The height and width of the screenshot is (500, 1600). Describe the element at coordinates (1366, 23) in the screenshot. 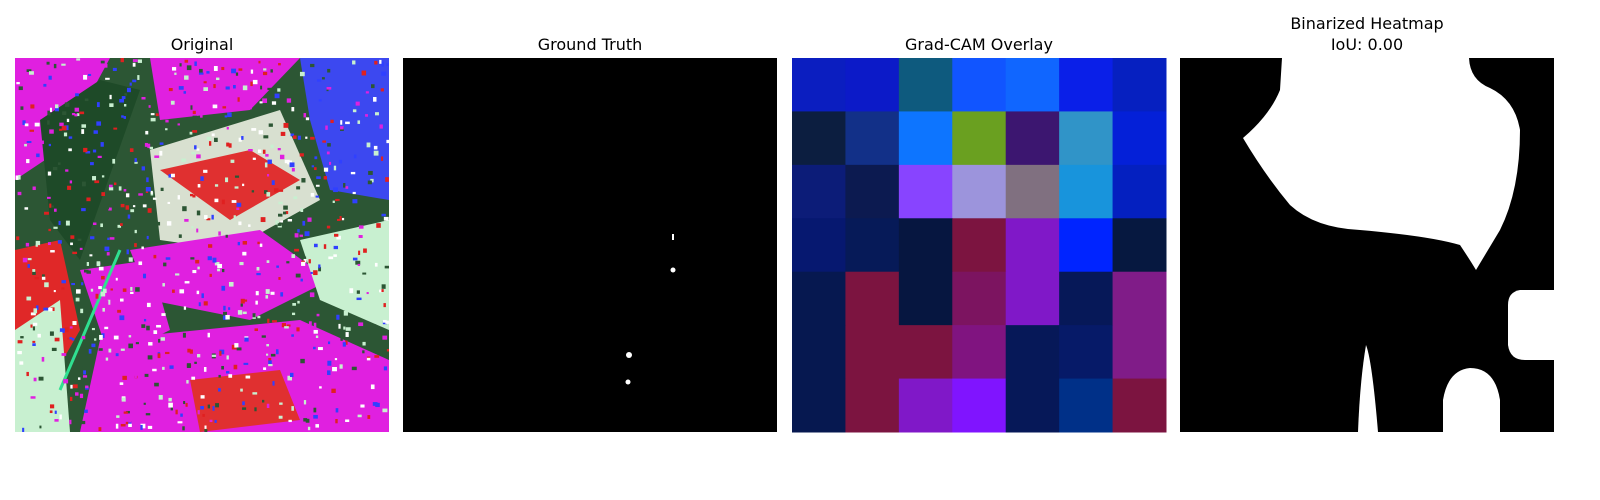

I see `panel-title: Binarized Heatmap` at that location.